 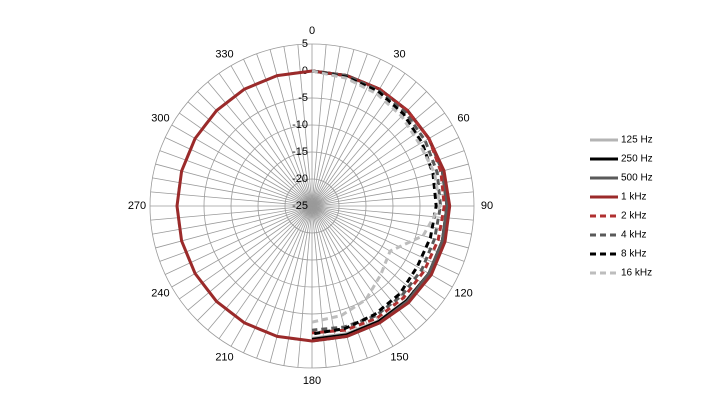 I want to click on theta-tick-label: 240, so click(x=160, y=293).